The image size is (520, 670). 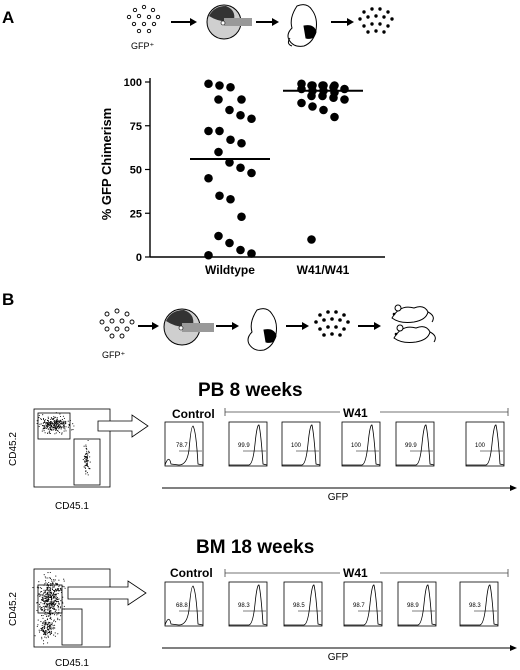 What do you see at coordinates (49, 608) in the screenshot?
I see `dot-cloud` at bounding box center [49, 608].